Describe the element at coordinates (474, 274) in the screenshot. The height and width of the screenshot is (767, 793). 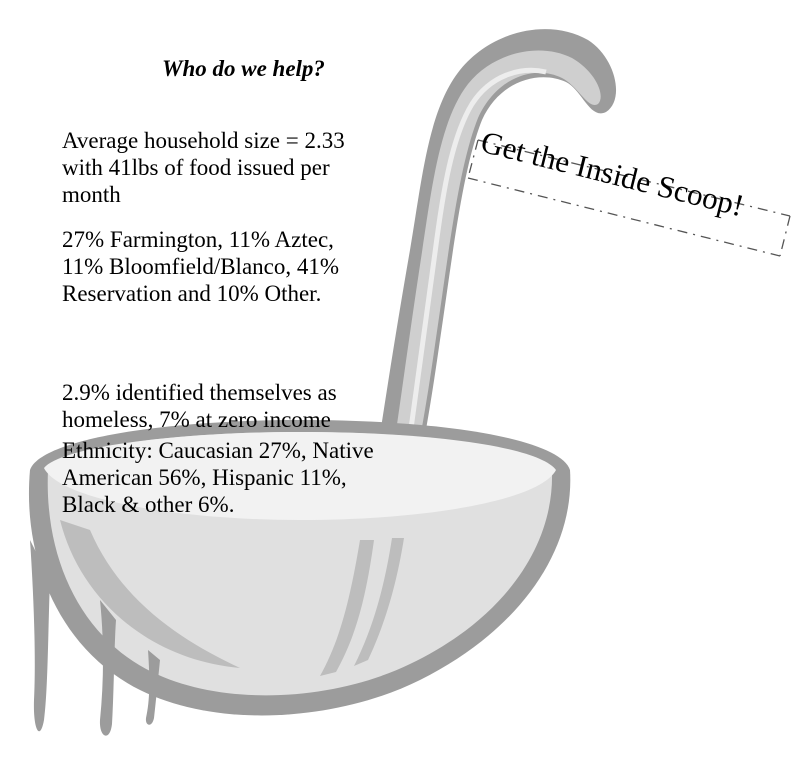
I see `ladle-handle-highlight` at that location.